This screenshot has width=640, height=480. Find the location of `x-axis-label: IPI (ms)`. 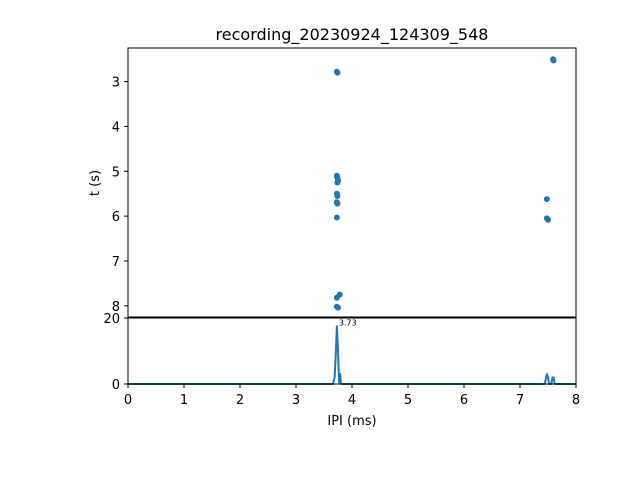

x-axis-label: IPI (ms) is located at coordinates (351, 421).